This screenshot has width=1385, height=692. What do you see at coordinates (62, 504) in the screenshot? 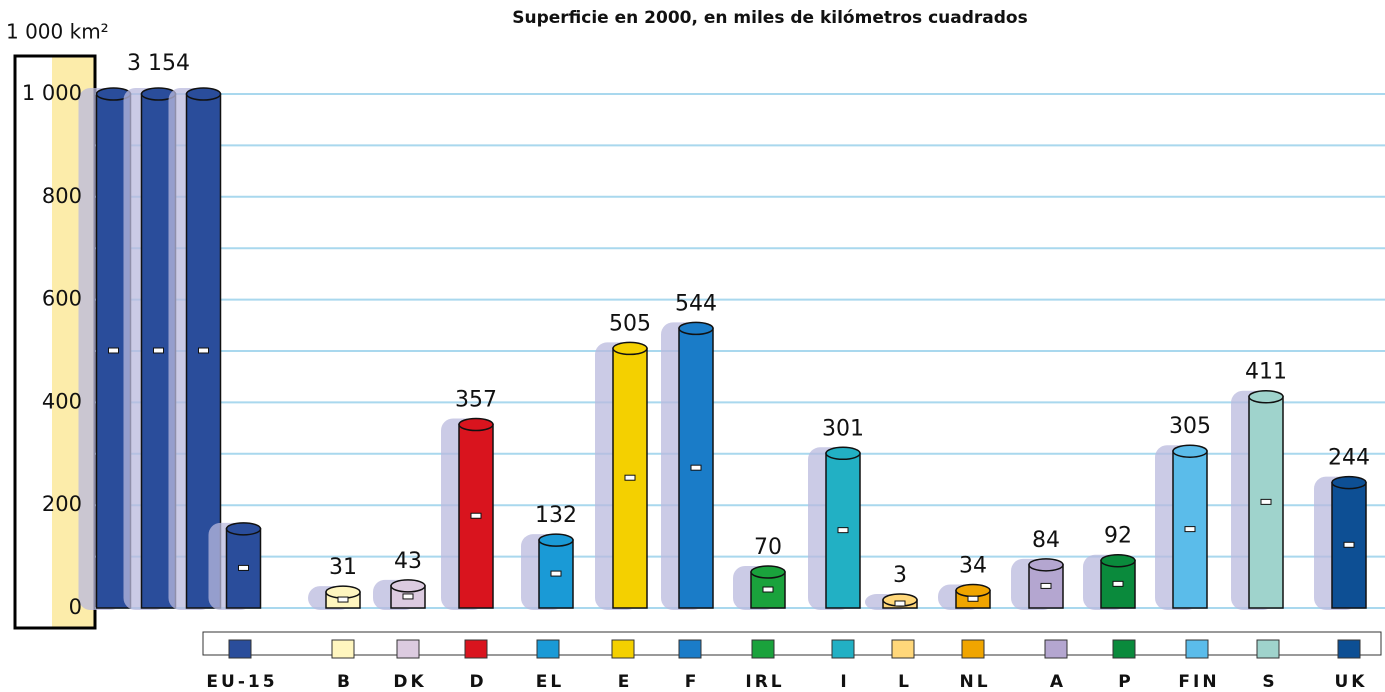
I see `y-tick-label: 200` at bounding box center [62, 504].